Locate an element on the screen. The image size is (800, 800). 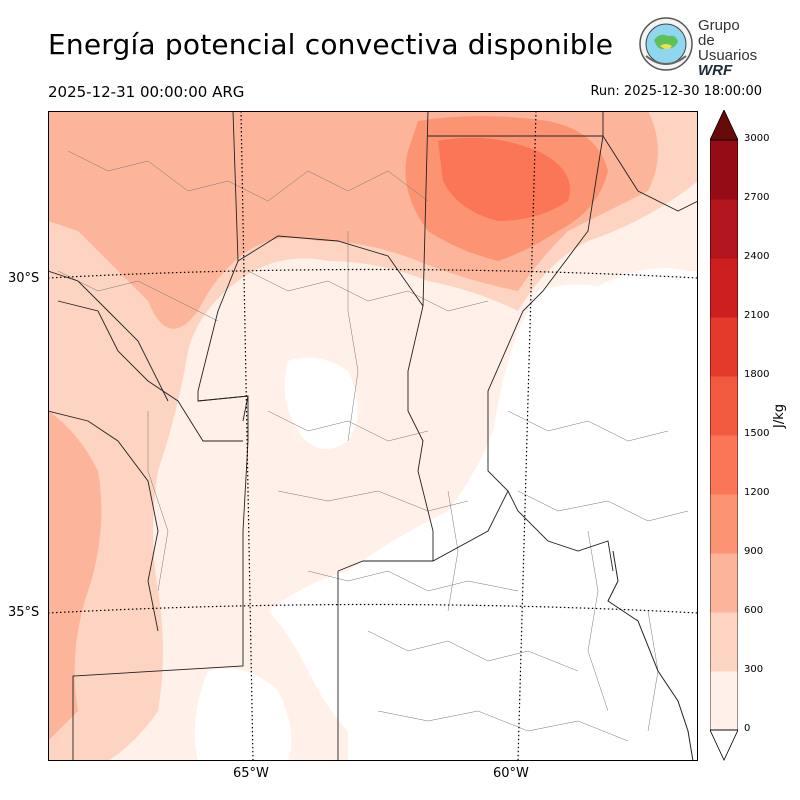
logo-line1: Grupo de is located at coordinates (719, 33).